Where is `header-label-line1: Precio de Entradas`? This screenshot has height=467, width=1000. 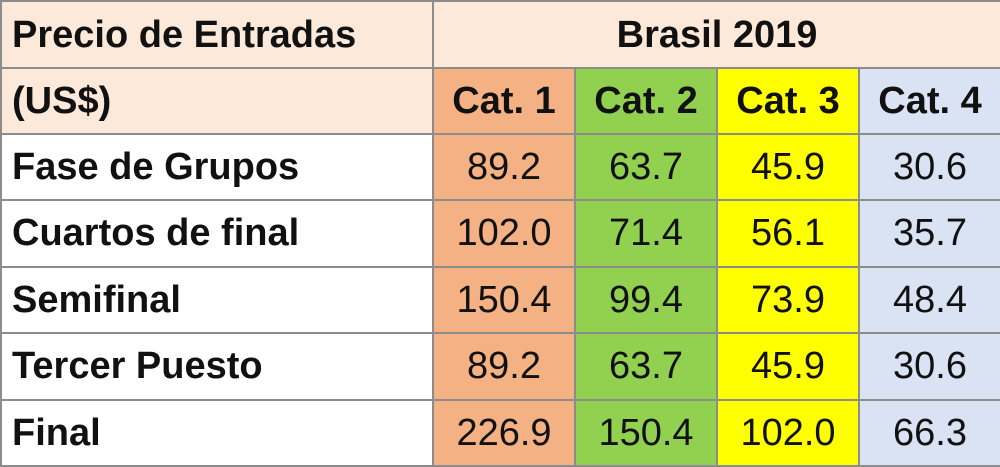
header-label-line1: Precio de Entradas is located at coordinates (217, 35).